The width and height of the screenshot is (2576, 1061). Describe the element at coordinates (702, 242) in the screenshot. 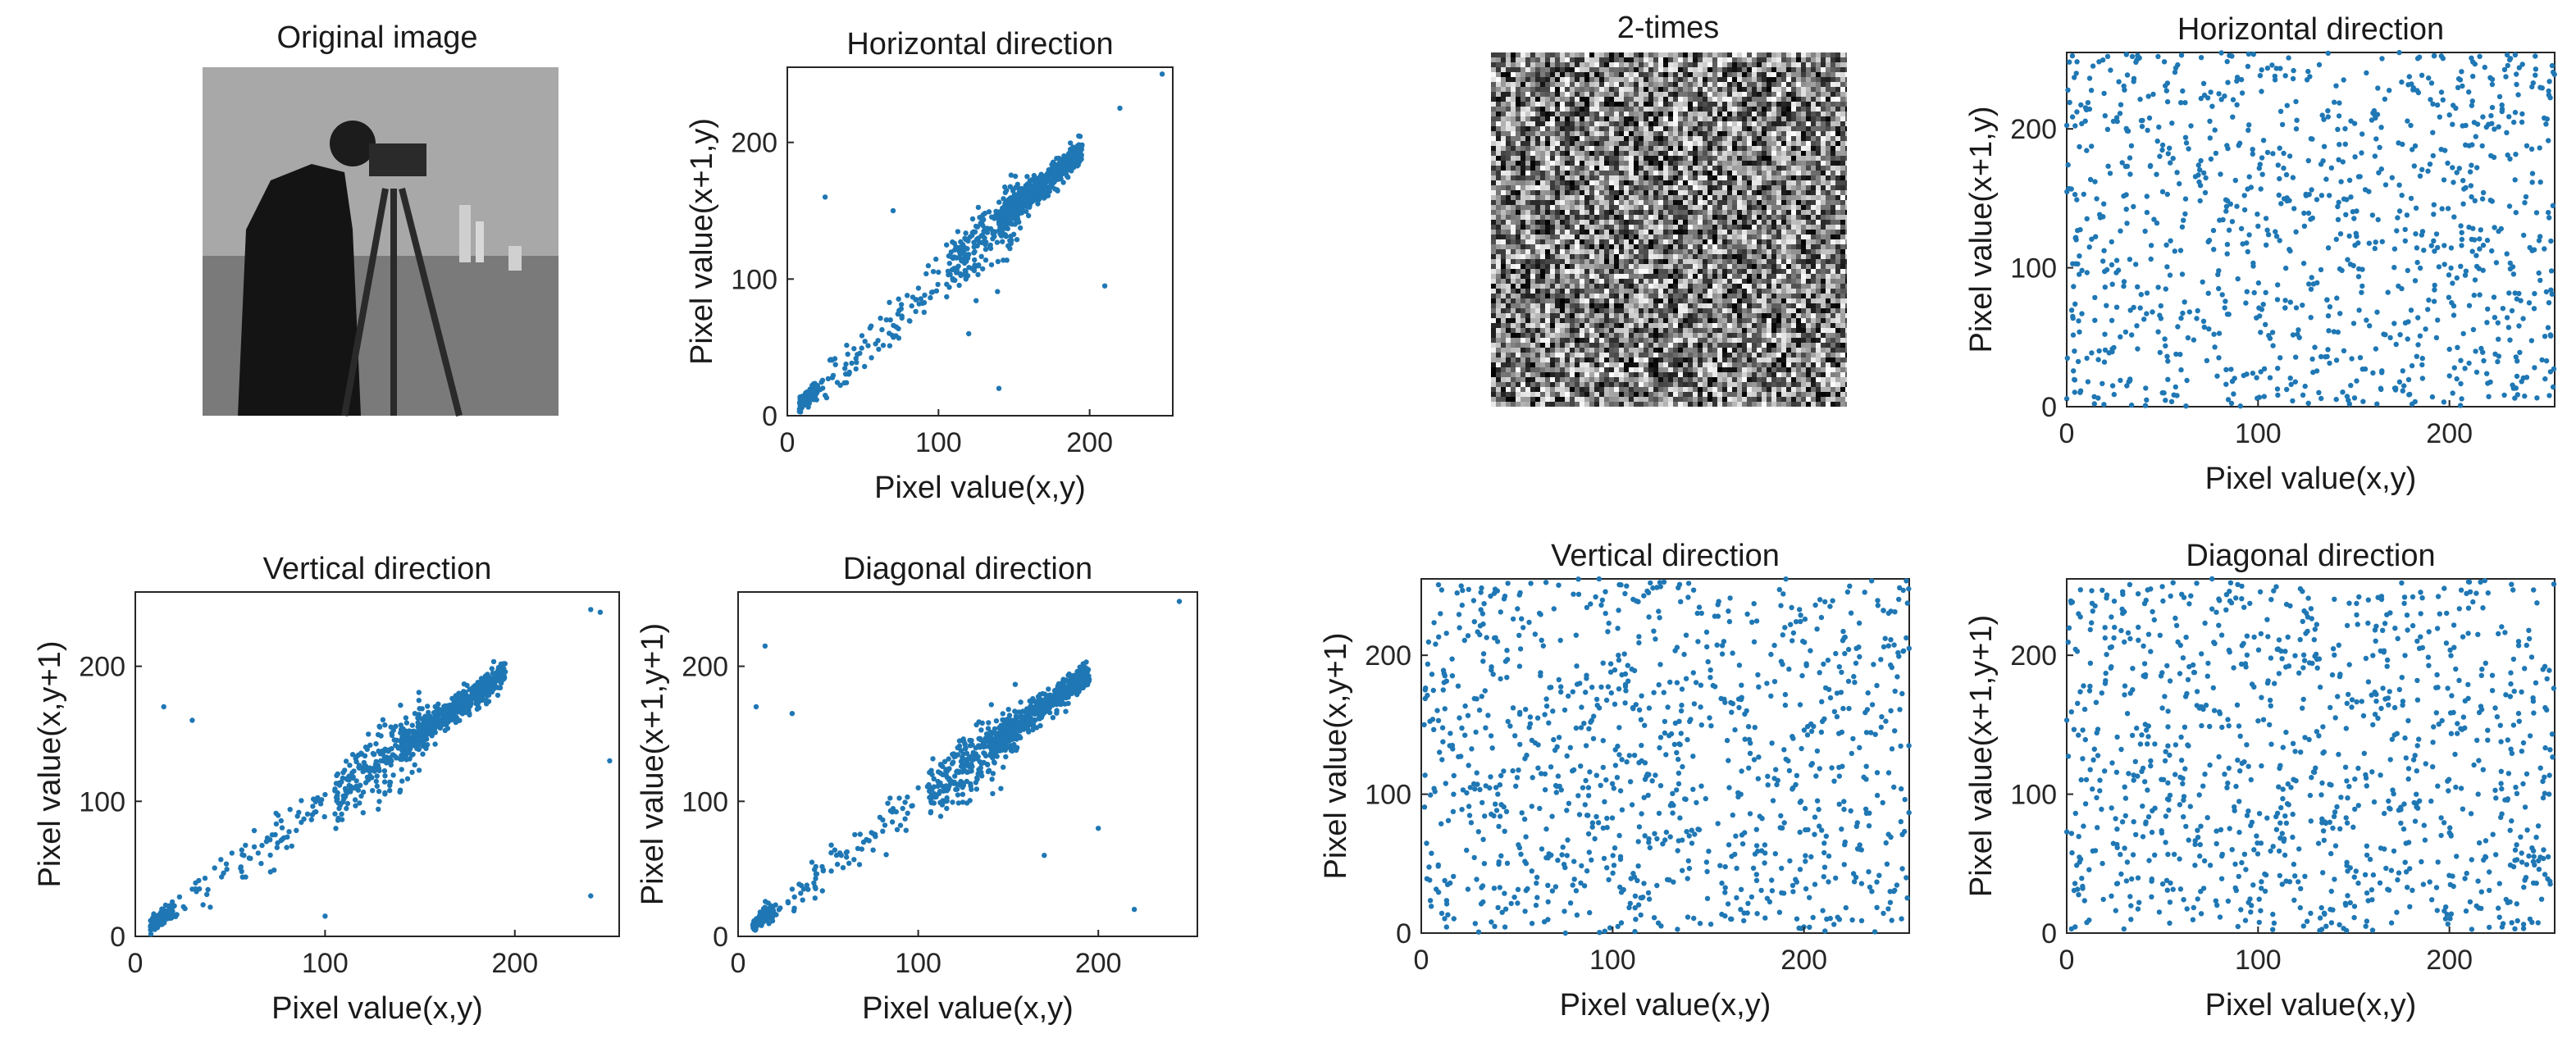

I see `y-axis-label: Pixel value(x+1,y)` at that location.